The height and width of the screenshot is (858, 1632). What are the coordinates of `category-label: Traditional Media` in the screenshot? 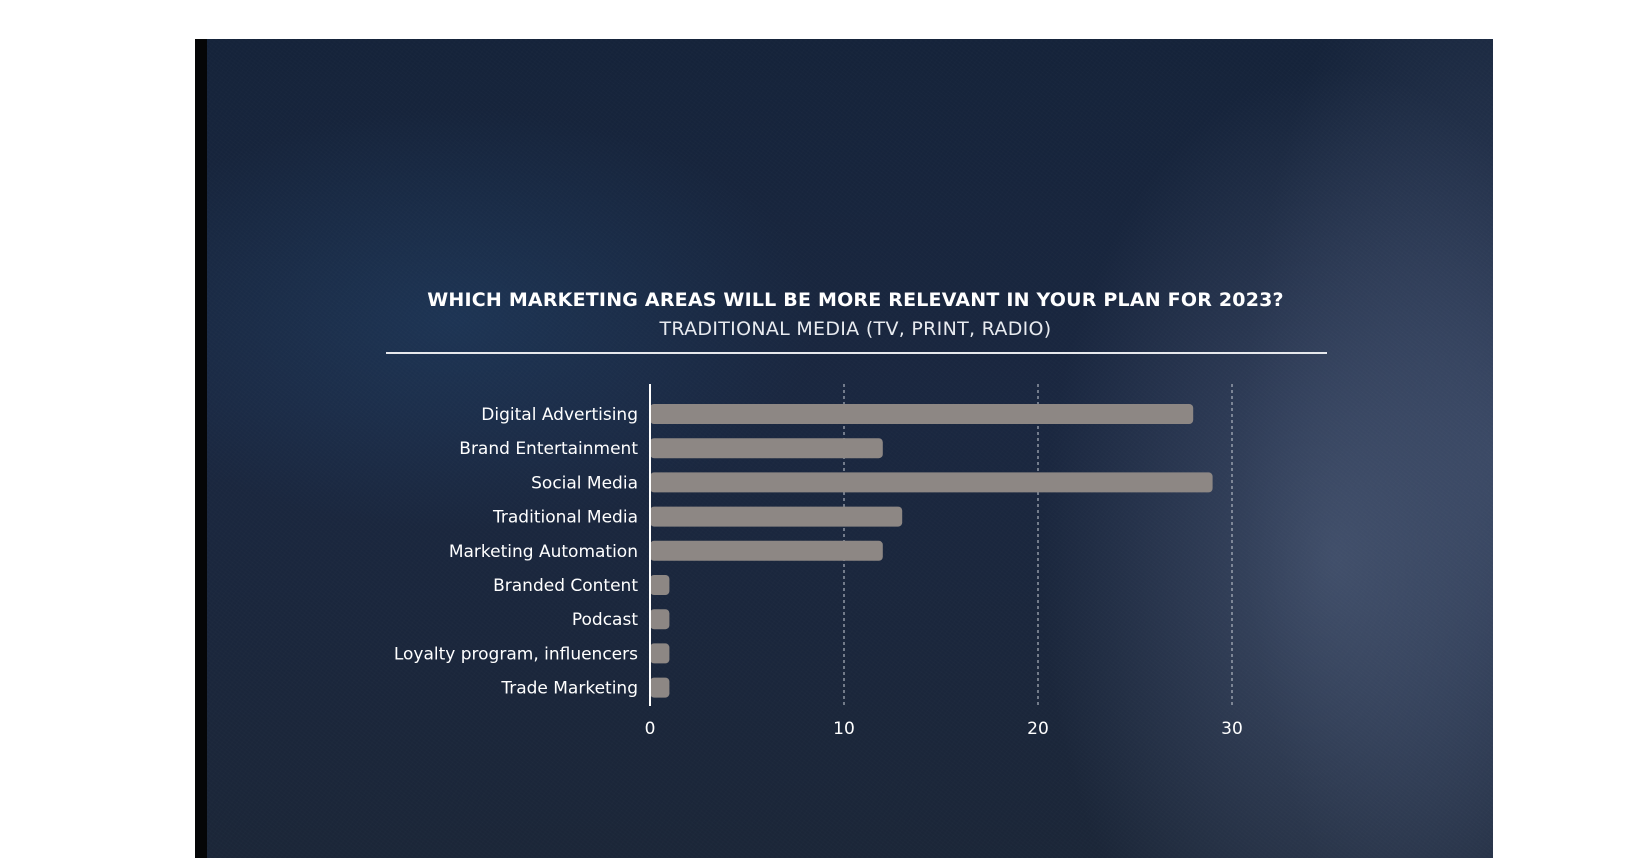 It's located at (565, 518).